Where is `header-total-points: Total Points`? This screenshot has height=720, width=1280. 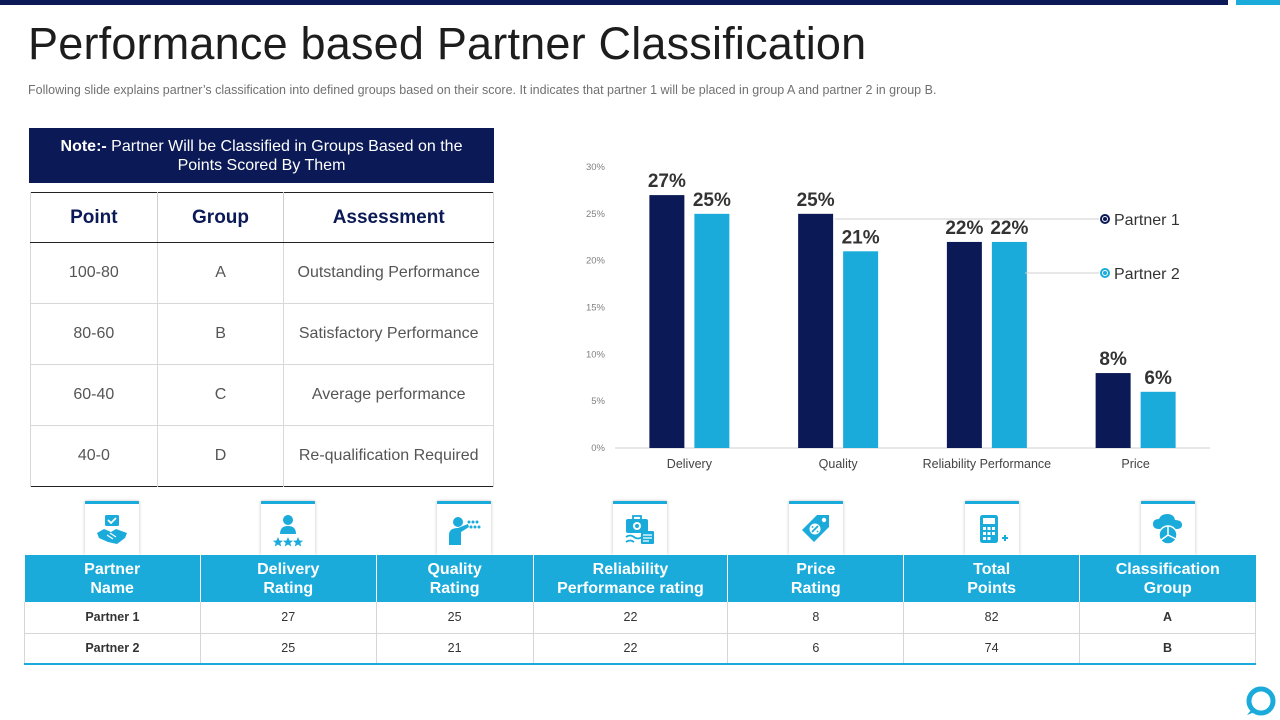 header-total-points: Total Points is located at coordinates (991, 578).